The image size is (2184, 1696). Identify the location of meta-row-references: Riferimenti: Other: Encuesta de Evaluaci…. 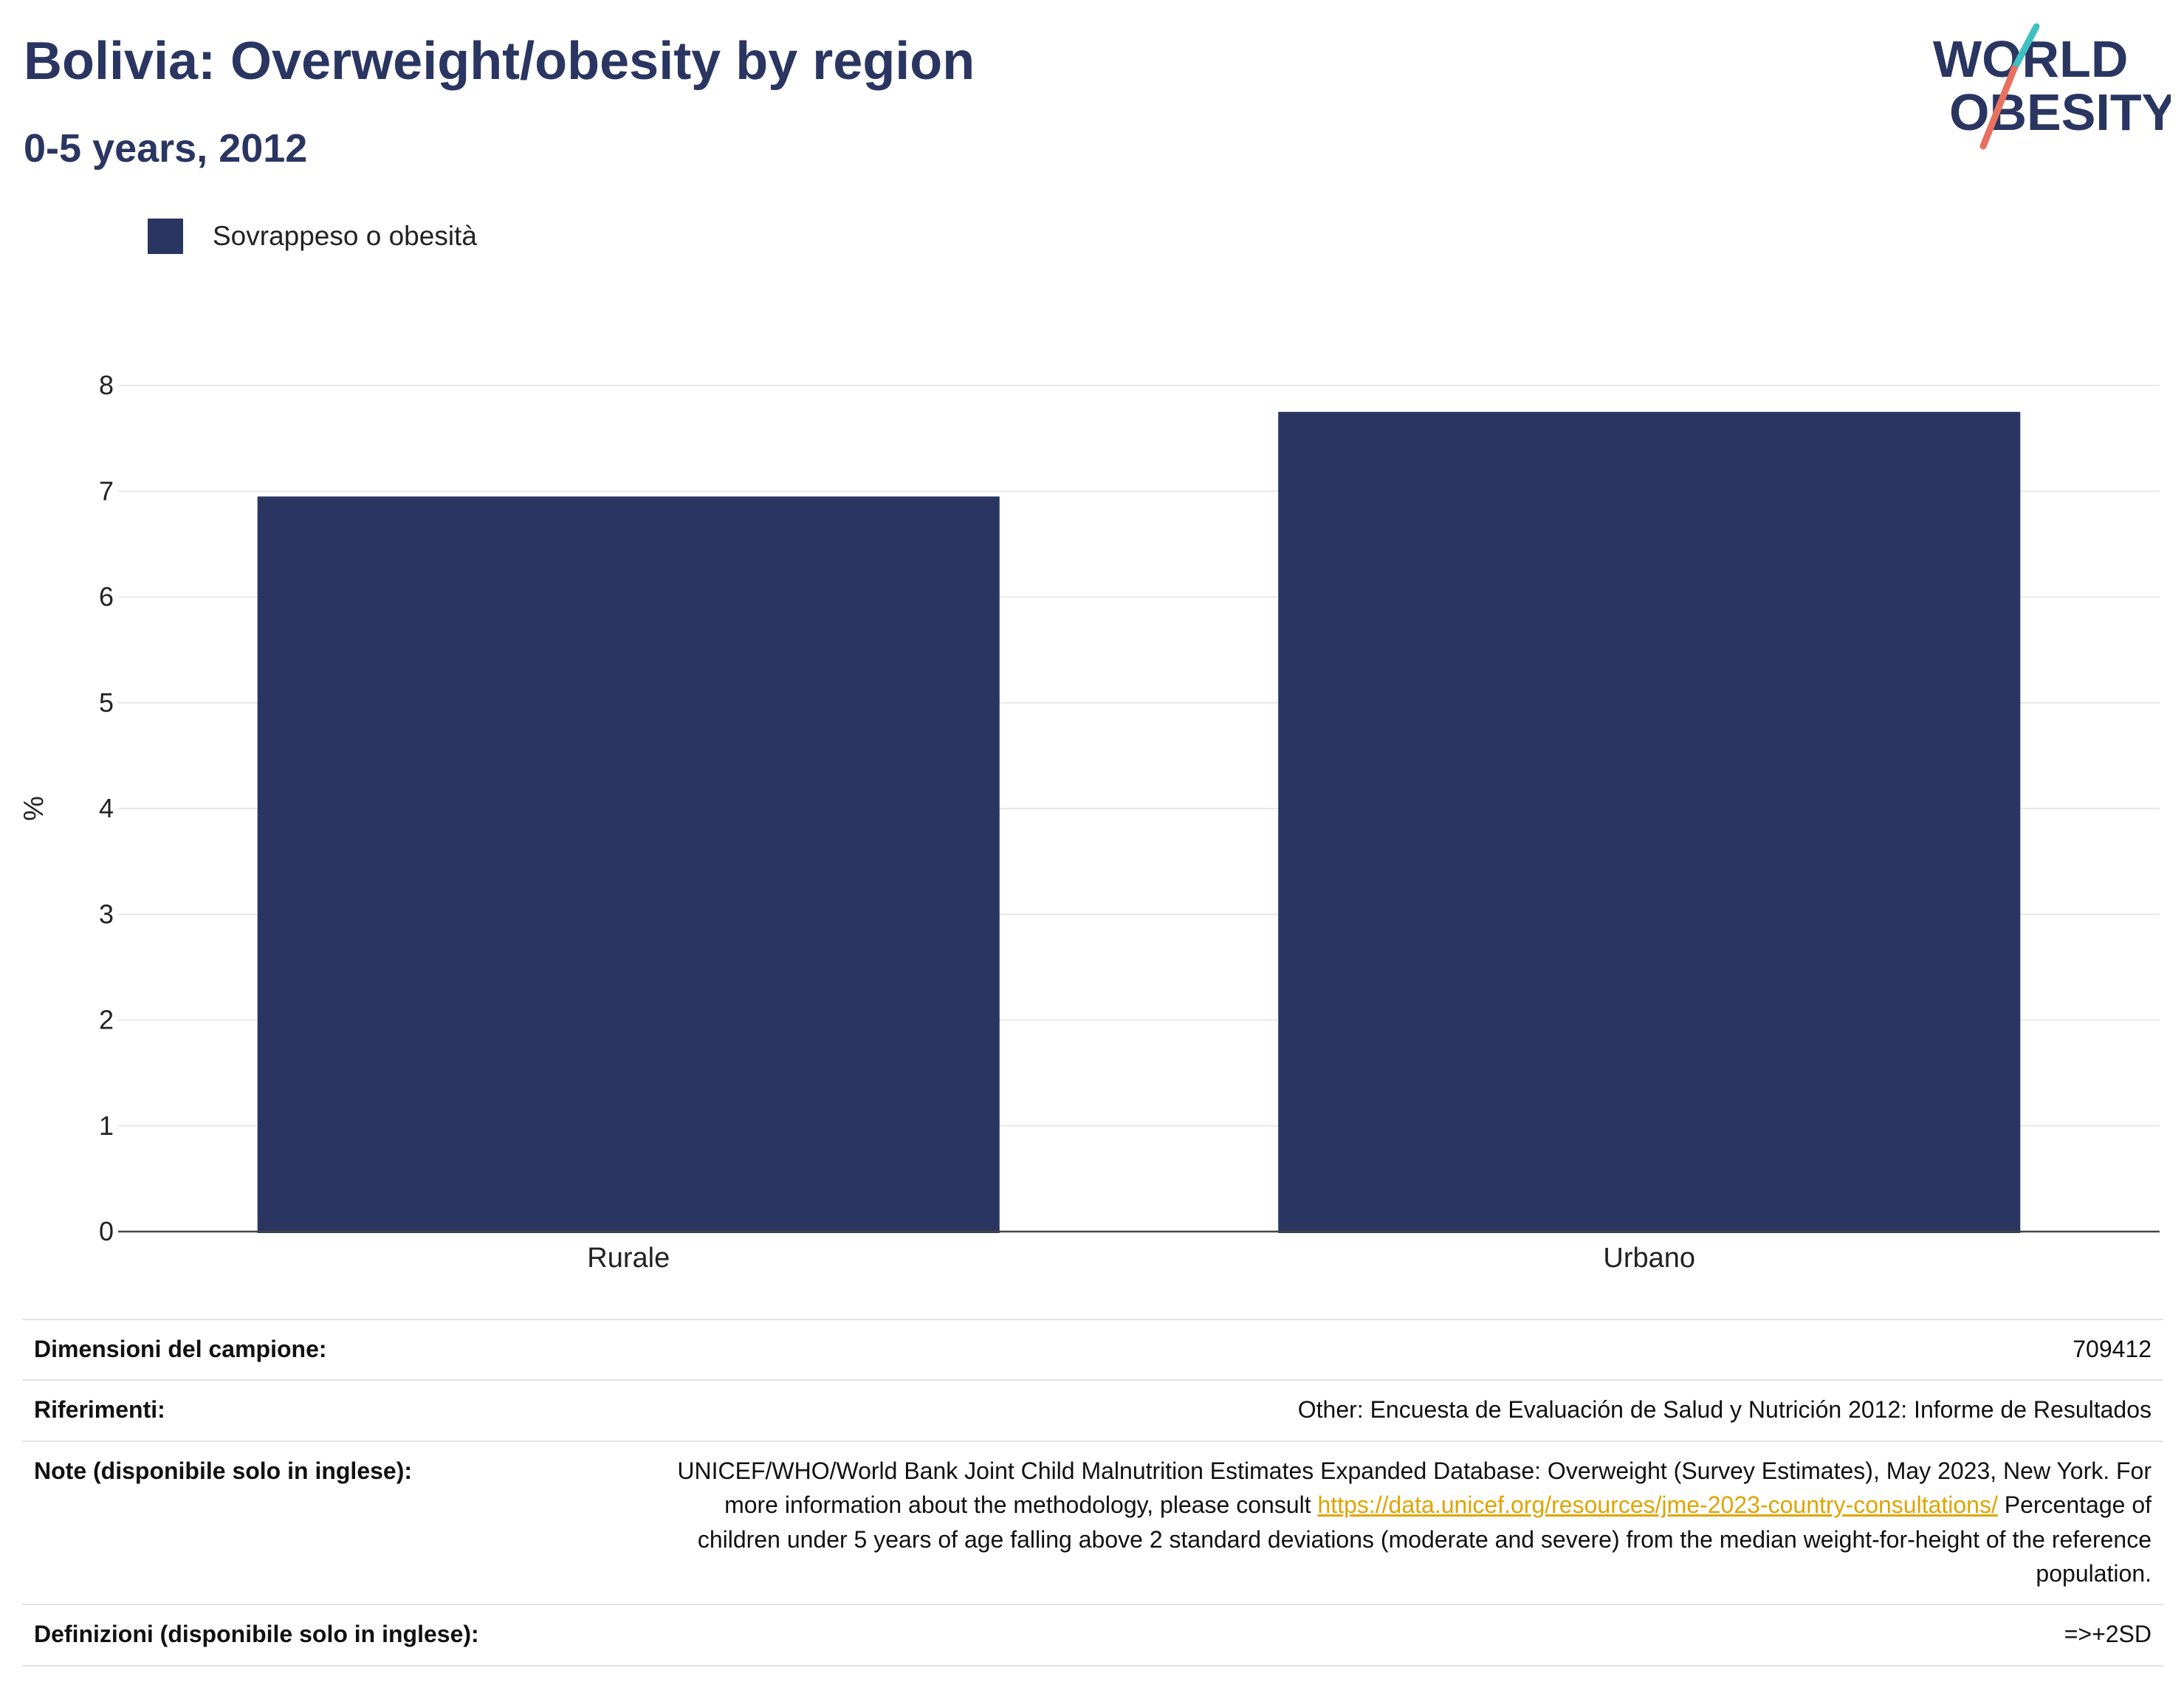
(1093, 1410).